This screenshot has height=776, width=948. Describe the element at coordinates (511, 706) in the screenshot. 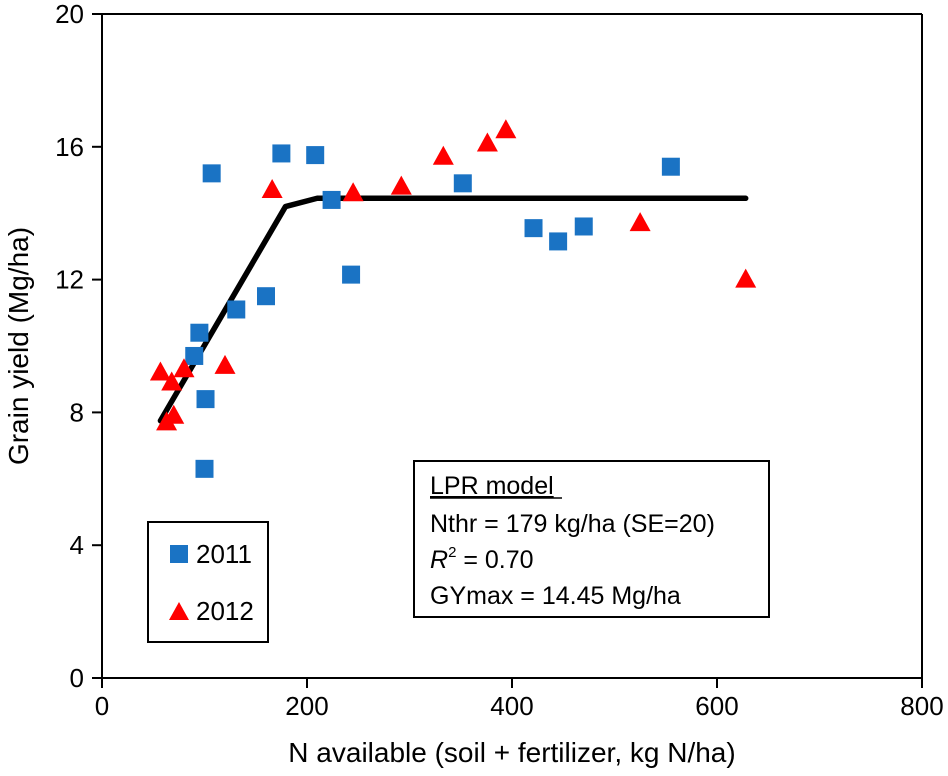

I see `x-tick-label: 400` at that location.